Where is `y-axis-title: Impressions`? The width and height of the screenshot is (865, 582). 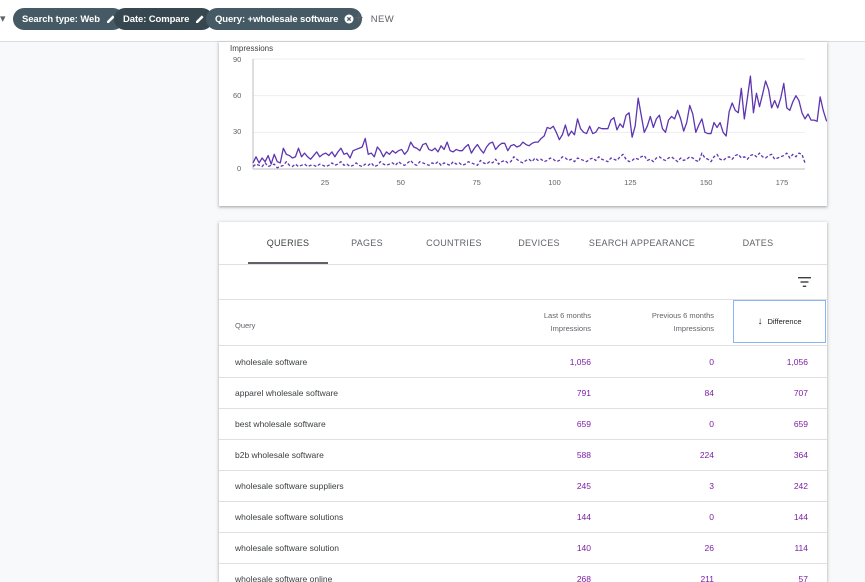
y-axis-title: Impressions is located at coordinates (252, 48).